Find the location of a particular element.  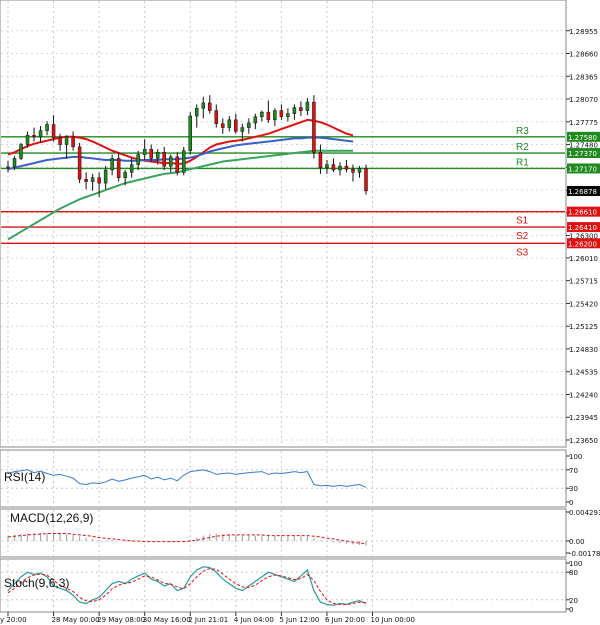

macd-histogram-and-signal is located at coordinates (187, 539).